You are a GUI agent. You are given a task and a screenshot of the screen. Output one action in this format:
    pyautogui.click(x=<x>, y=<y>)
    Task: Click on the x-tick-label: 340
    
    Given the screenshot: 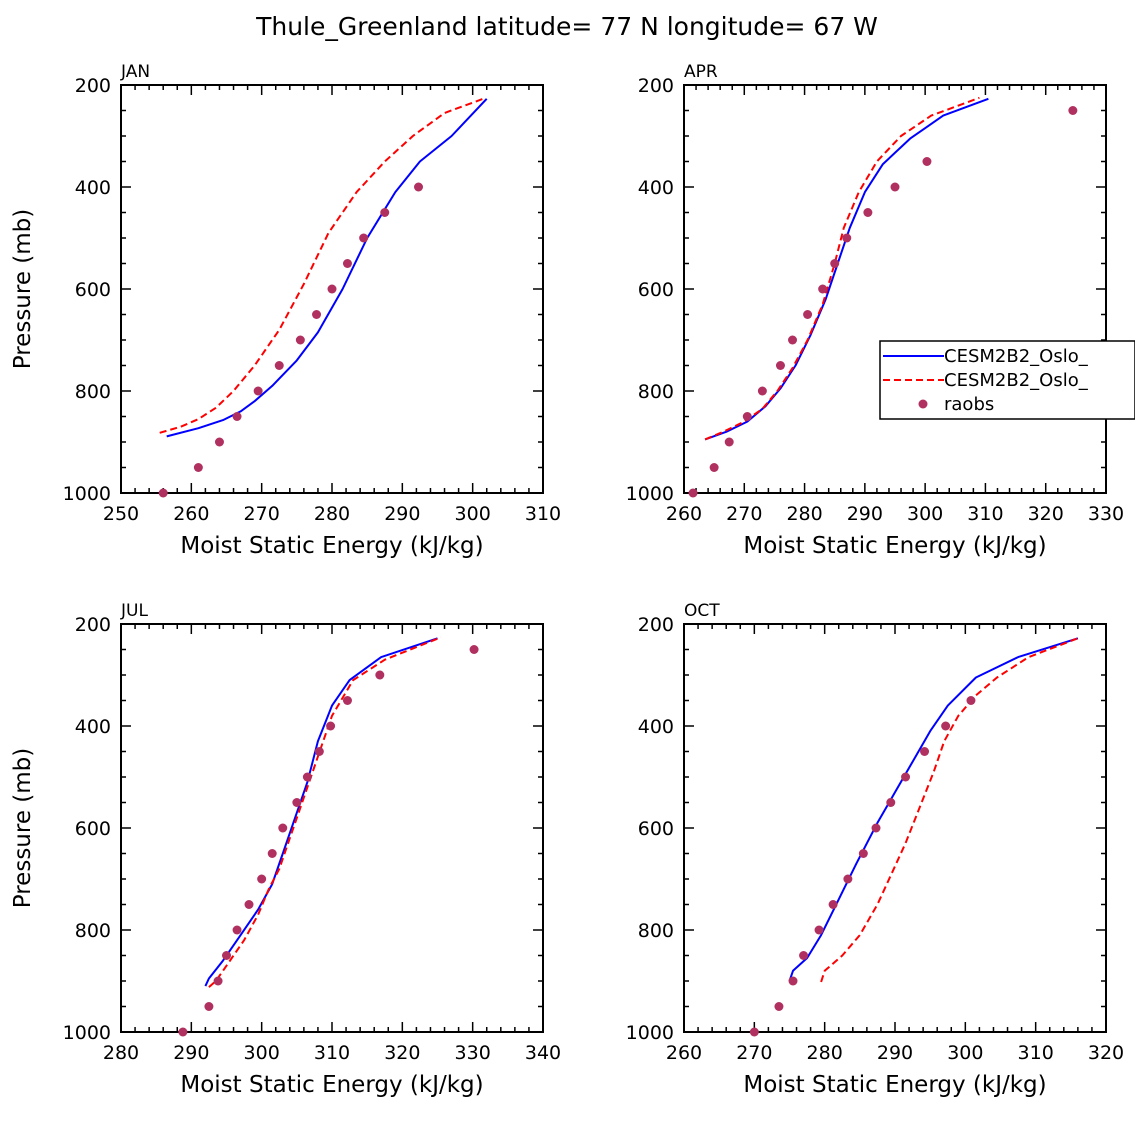 What is the action you would take?
    pyautogui.click(x=543, y=1053)
    